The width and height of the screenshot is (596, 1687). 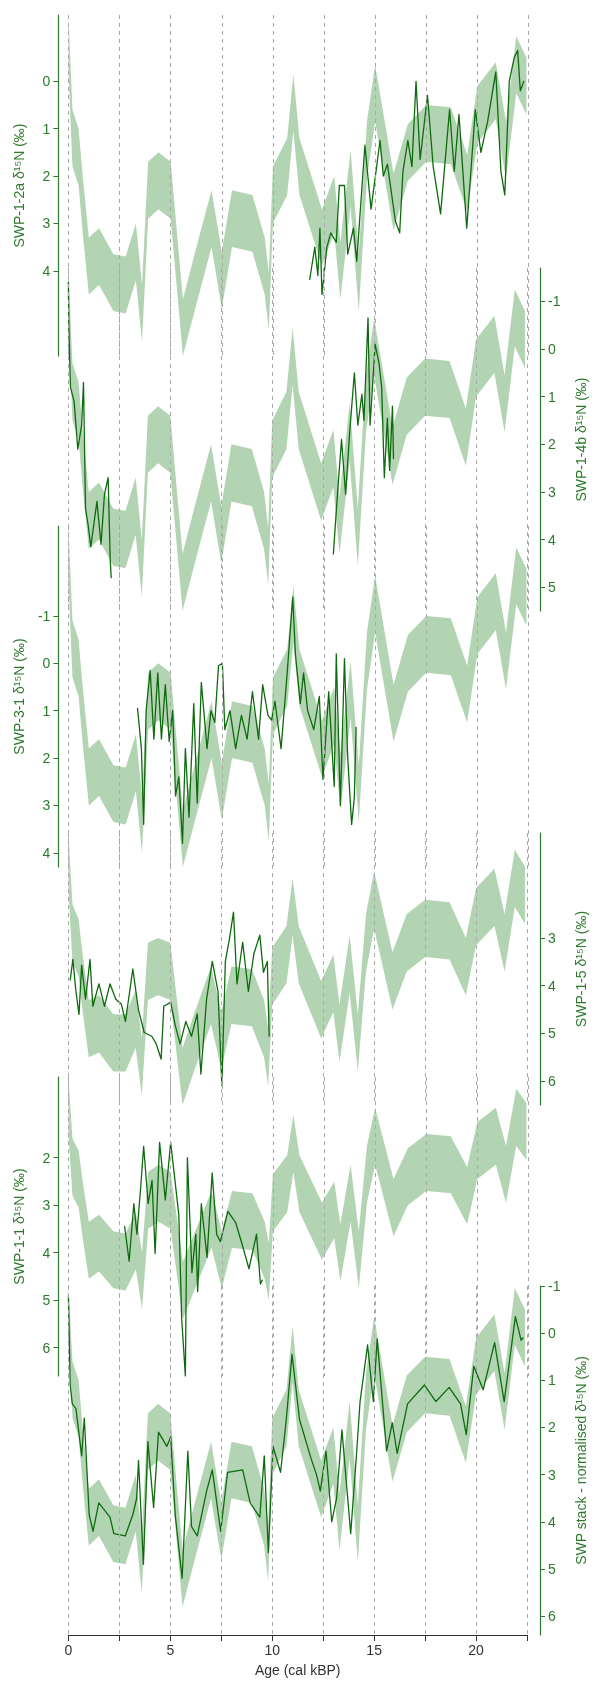 I want to click on y-axis-title: SWP-1-1 δ¹⁵N (‰), so click(x=19, y=1227).